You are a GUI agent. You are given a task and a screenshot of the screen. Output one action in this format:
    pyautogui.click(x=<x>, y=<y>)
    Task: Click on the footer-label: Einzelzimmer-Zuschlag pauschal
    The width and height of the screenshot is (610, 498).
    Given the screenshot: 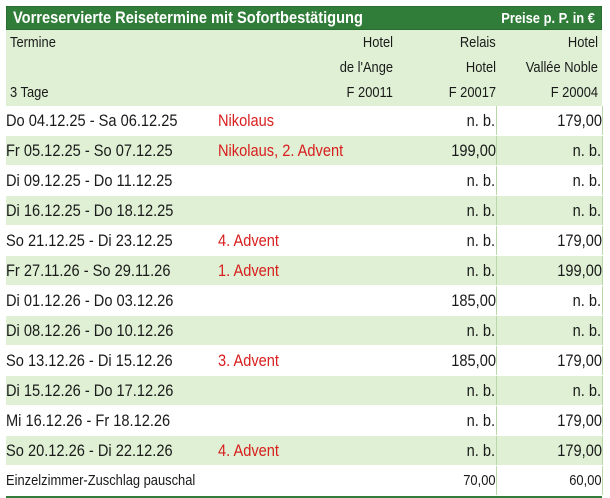 What is the action you would take?
    pyautogui.click(x=101, y=480)
    